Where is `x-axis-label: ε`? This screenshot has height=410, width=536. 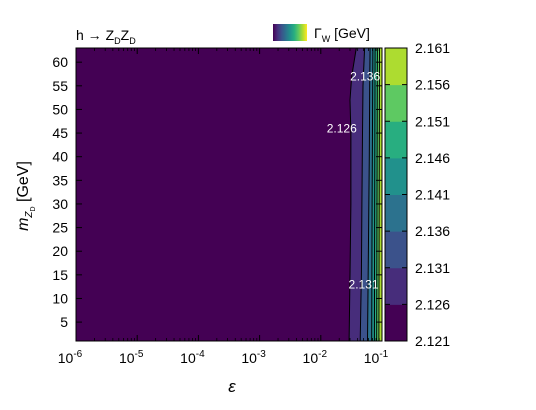
x-axis-label: ε is located at coordinates (232, 386).